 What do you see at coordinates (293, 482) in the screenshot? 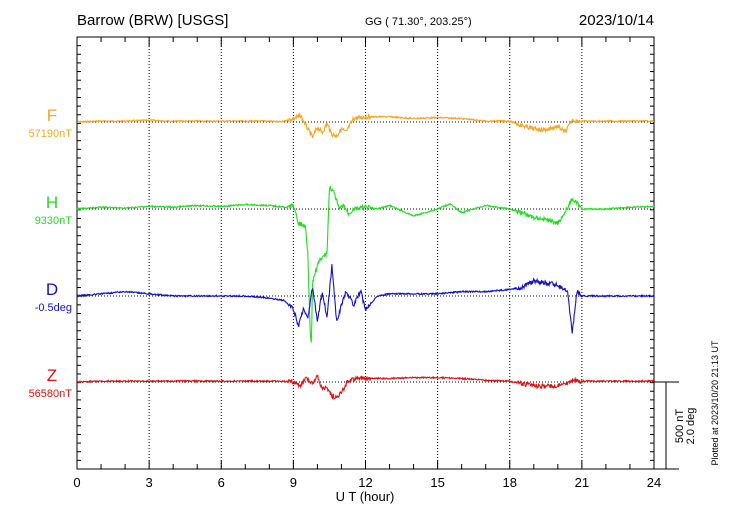
I see `x-tick-label: 9` at bounding box center [293, 482].